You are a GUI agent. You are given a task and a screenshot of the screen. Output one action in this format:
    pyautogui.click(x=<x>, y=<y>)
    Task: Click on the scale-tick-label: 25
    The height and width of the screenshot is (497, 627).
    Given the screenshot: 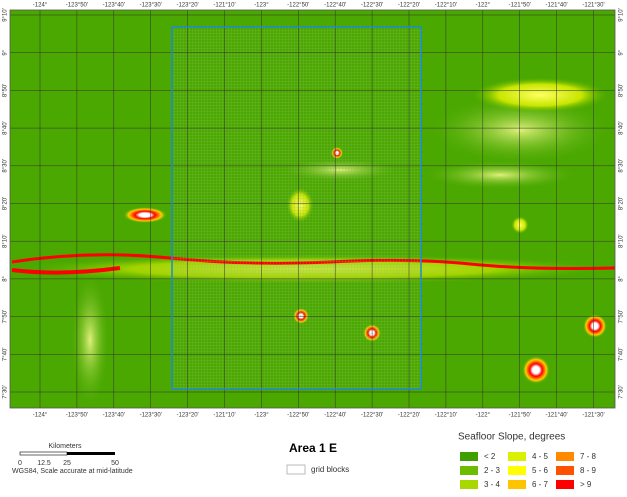 What is the action you would take?
    pyautogui.click(x=67, y=463)
    